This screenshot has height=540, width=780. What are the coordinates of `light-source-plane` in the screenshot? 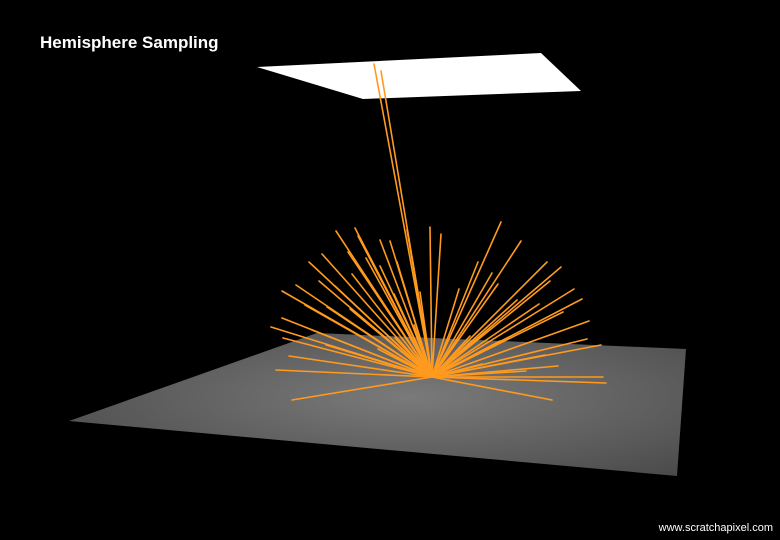 It's located at (419, 76).